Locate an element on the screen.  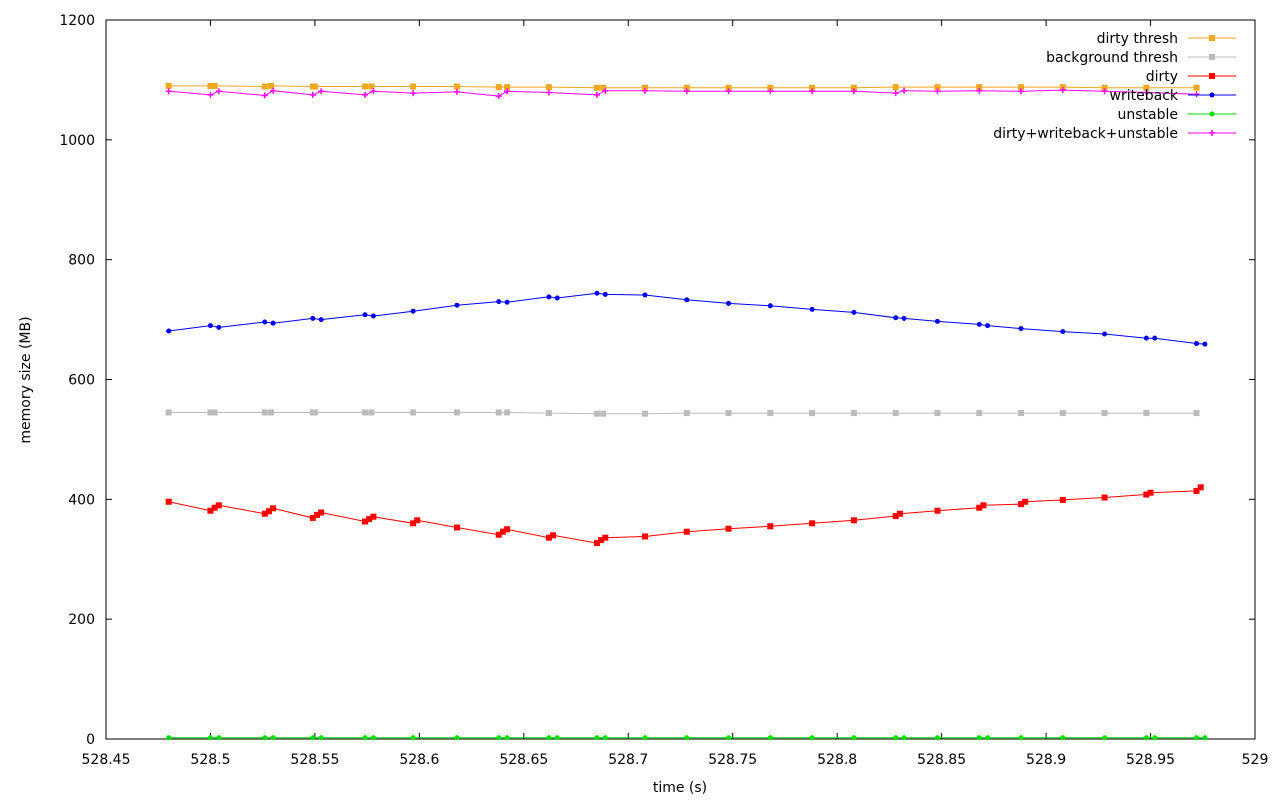
x-tick-label: 528.9 is located at coordinates (1046, 760).